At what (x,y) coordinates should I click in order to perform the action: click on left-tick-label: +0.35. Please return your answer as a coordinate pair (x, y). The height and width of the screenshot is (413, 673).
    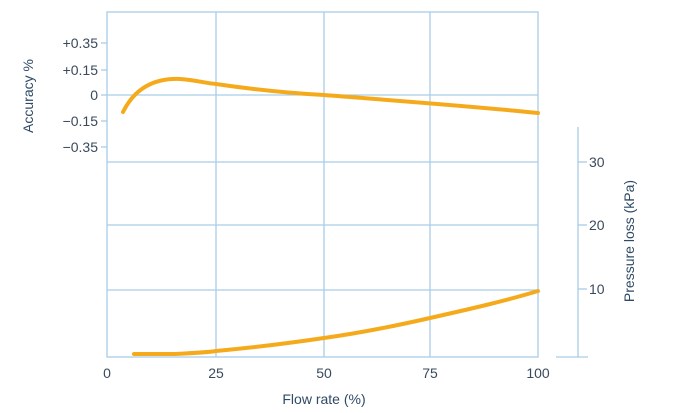
    Looking at the image, I should click on (81, 43).